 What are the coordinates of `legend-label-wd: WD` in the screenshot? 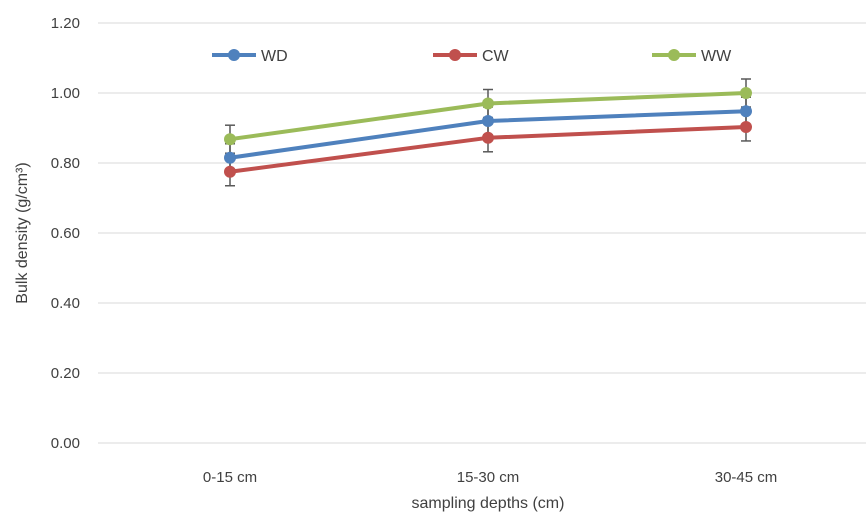 It's located at (274, 56).